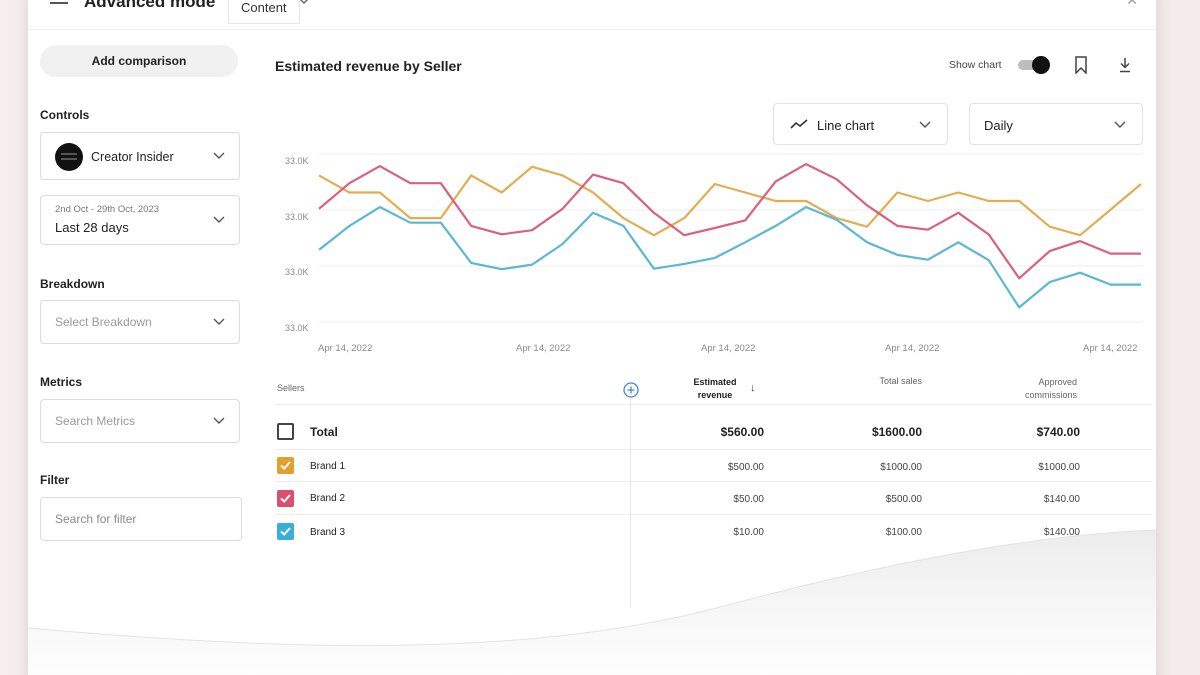 This screenshot has height=675, width=1200. What do you see at coordinates (748, 499) in the screenshot?
I see `cell-revenue: $50.00` at bounding box center [748, 499].